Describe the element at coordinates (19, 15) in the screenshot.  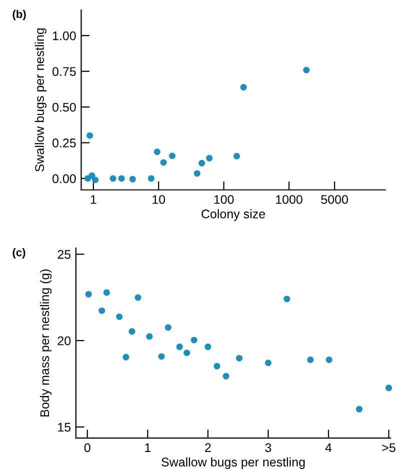
I see `text: (b)` at that location.